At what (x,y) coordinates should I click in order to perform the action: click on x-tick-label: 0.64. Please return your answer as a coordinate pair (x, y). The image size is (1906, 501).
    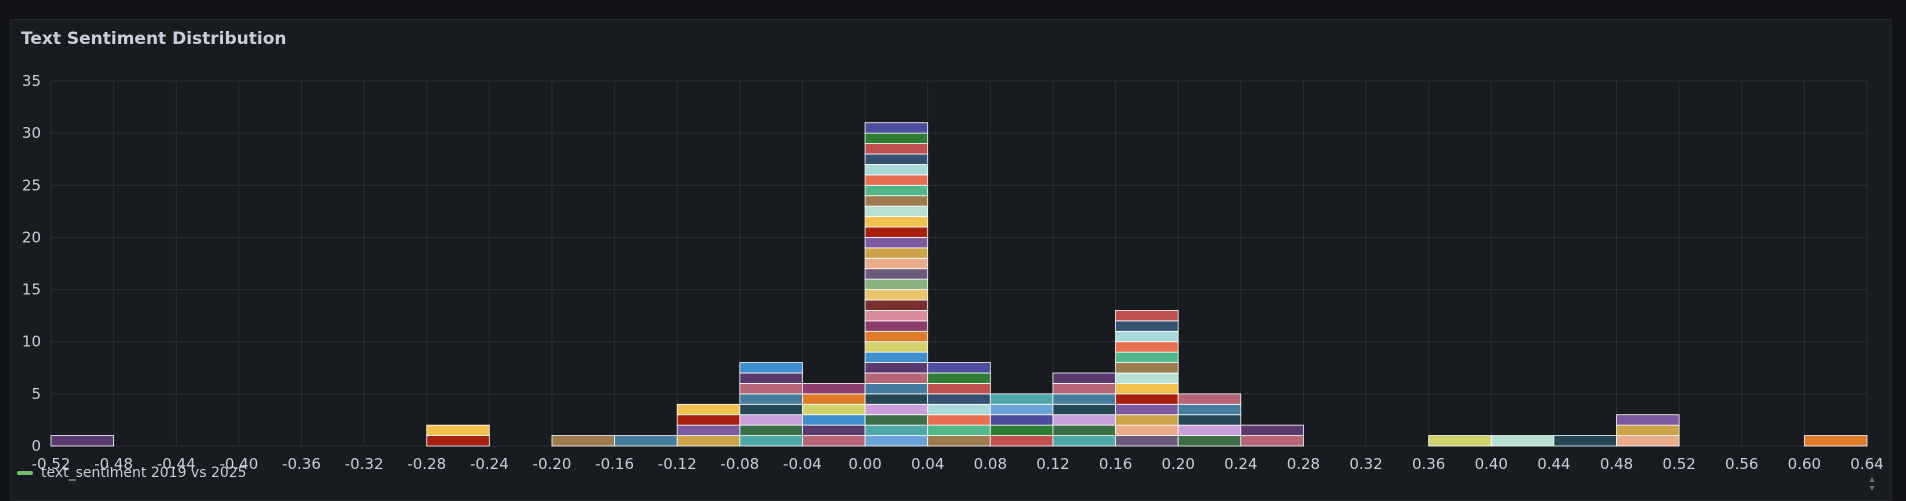
    Looking at the image, I should click on (1866, 464).